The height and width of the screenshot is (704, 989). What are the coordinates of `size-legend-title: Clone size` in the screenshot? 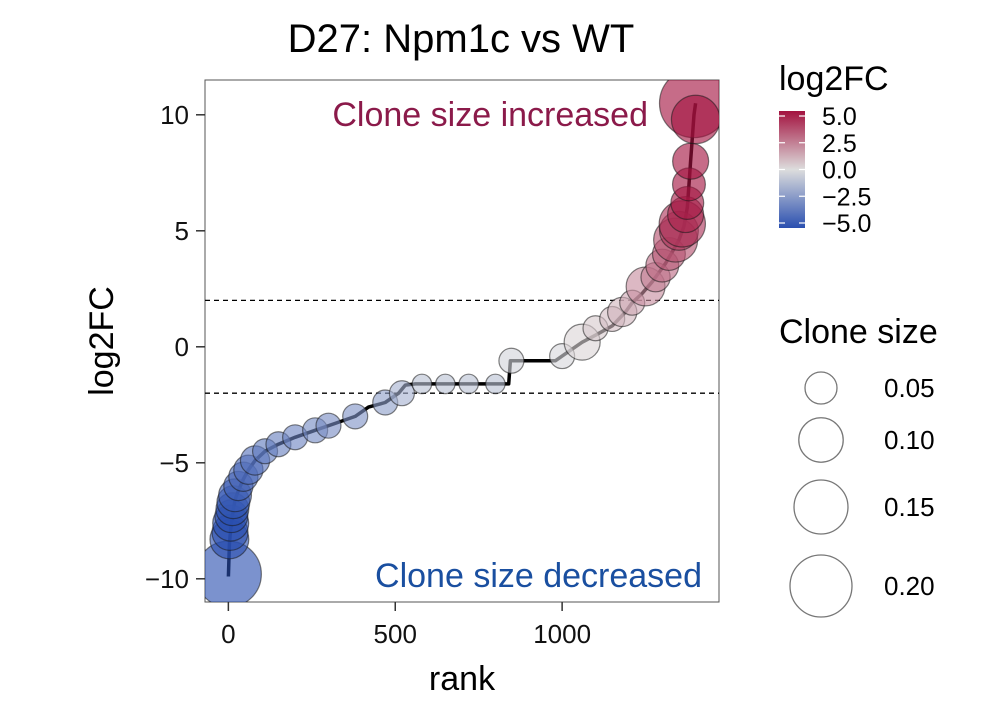 It's located at (858, 332).